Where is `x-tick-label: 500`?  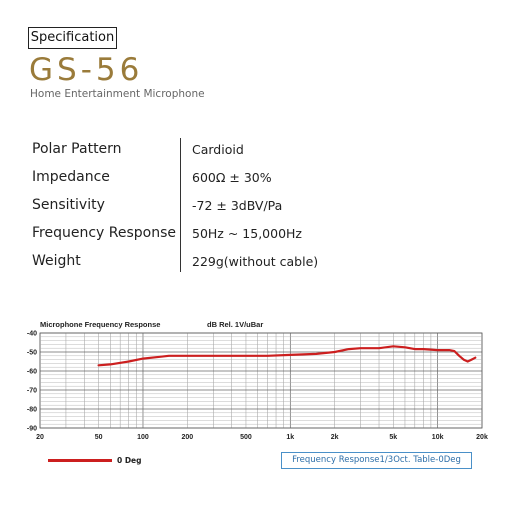
x-tick-label: 500 is located at coordinates (246, 437).